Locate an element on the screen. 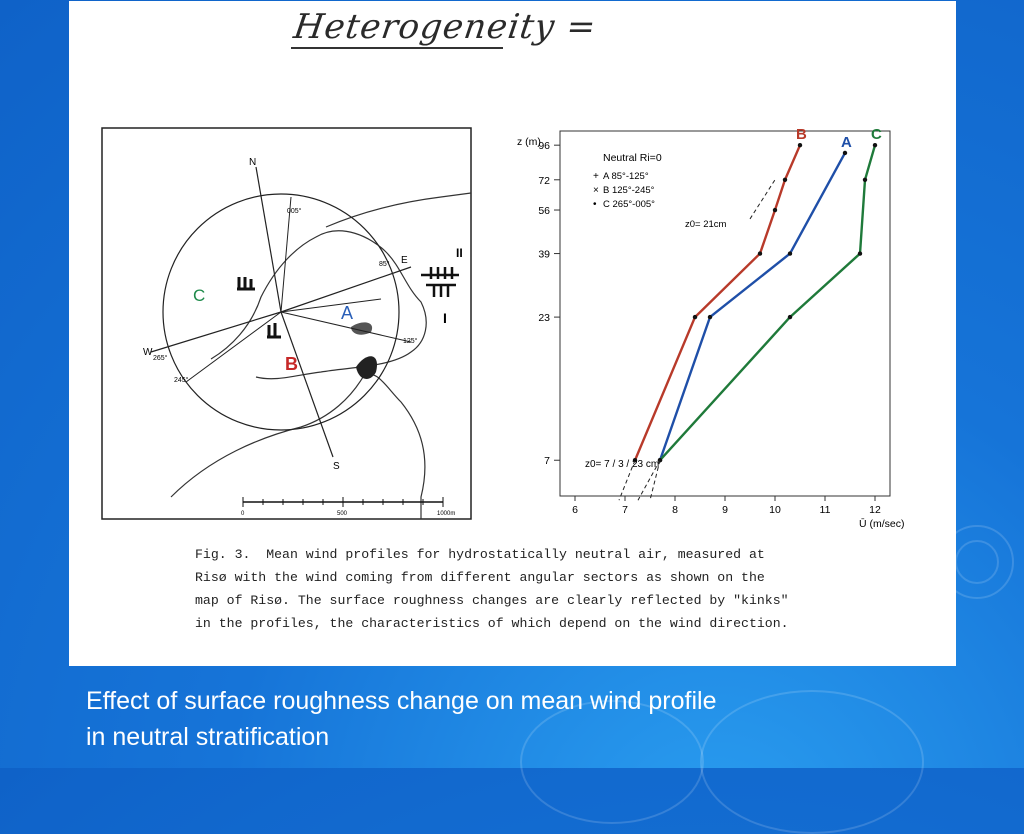 This screenshot has width=1024, height=834. x-tick-label: 8 is located at coordinates (675, 510).